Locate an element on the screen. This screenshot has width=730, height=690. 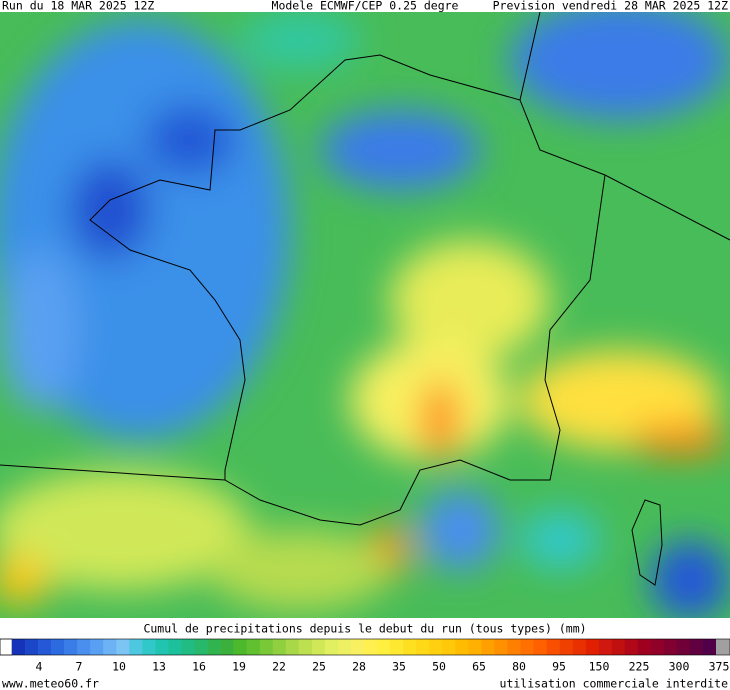
colorbar-zero-cell is located at coordinates (6, 647).